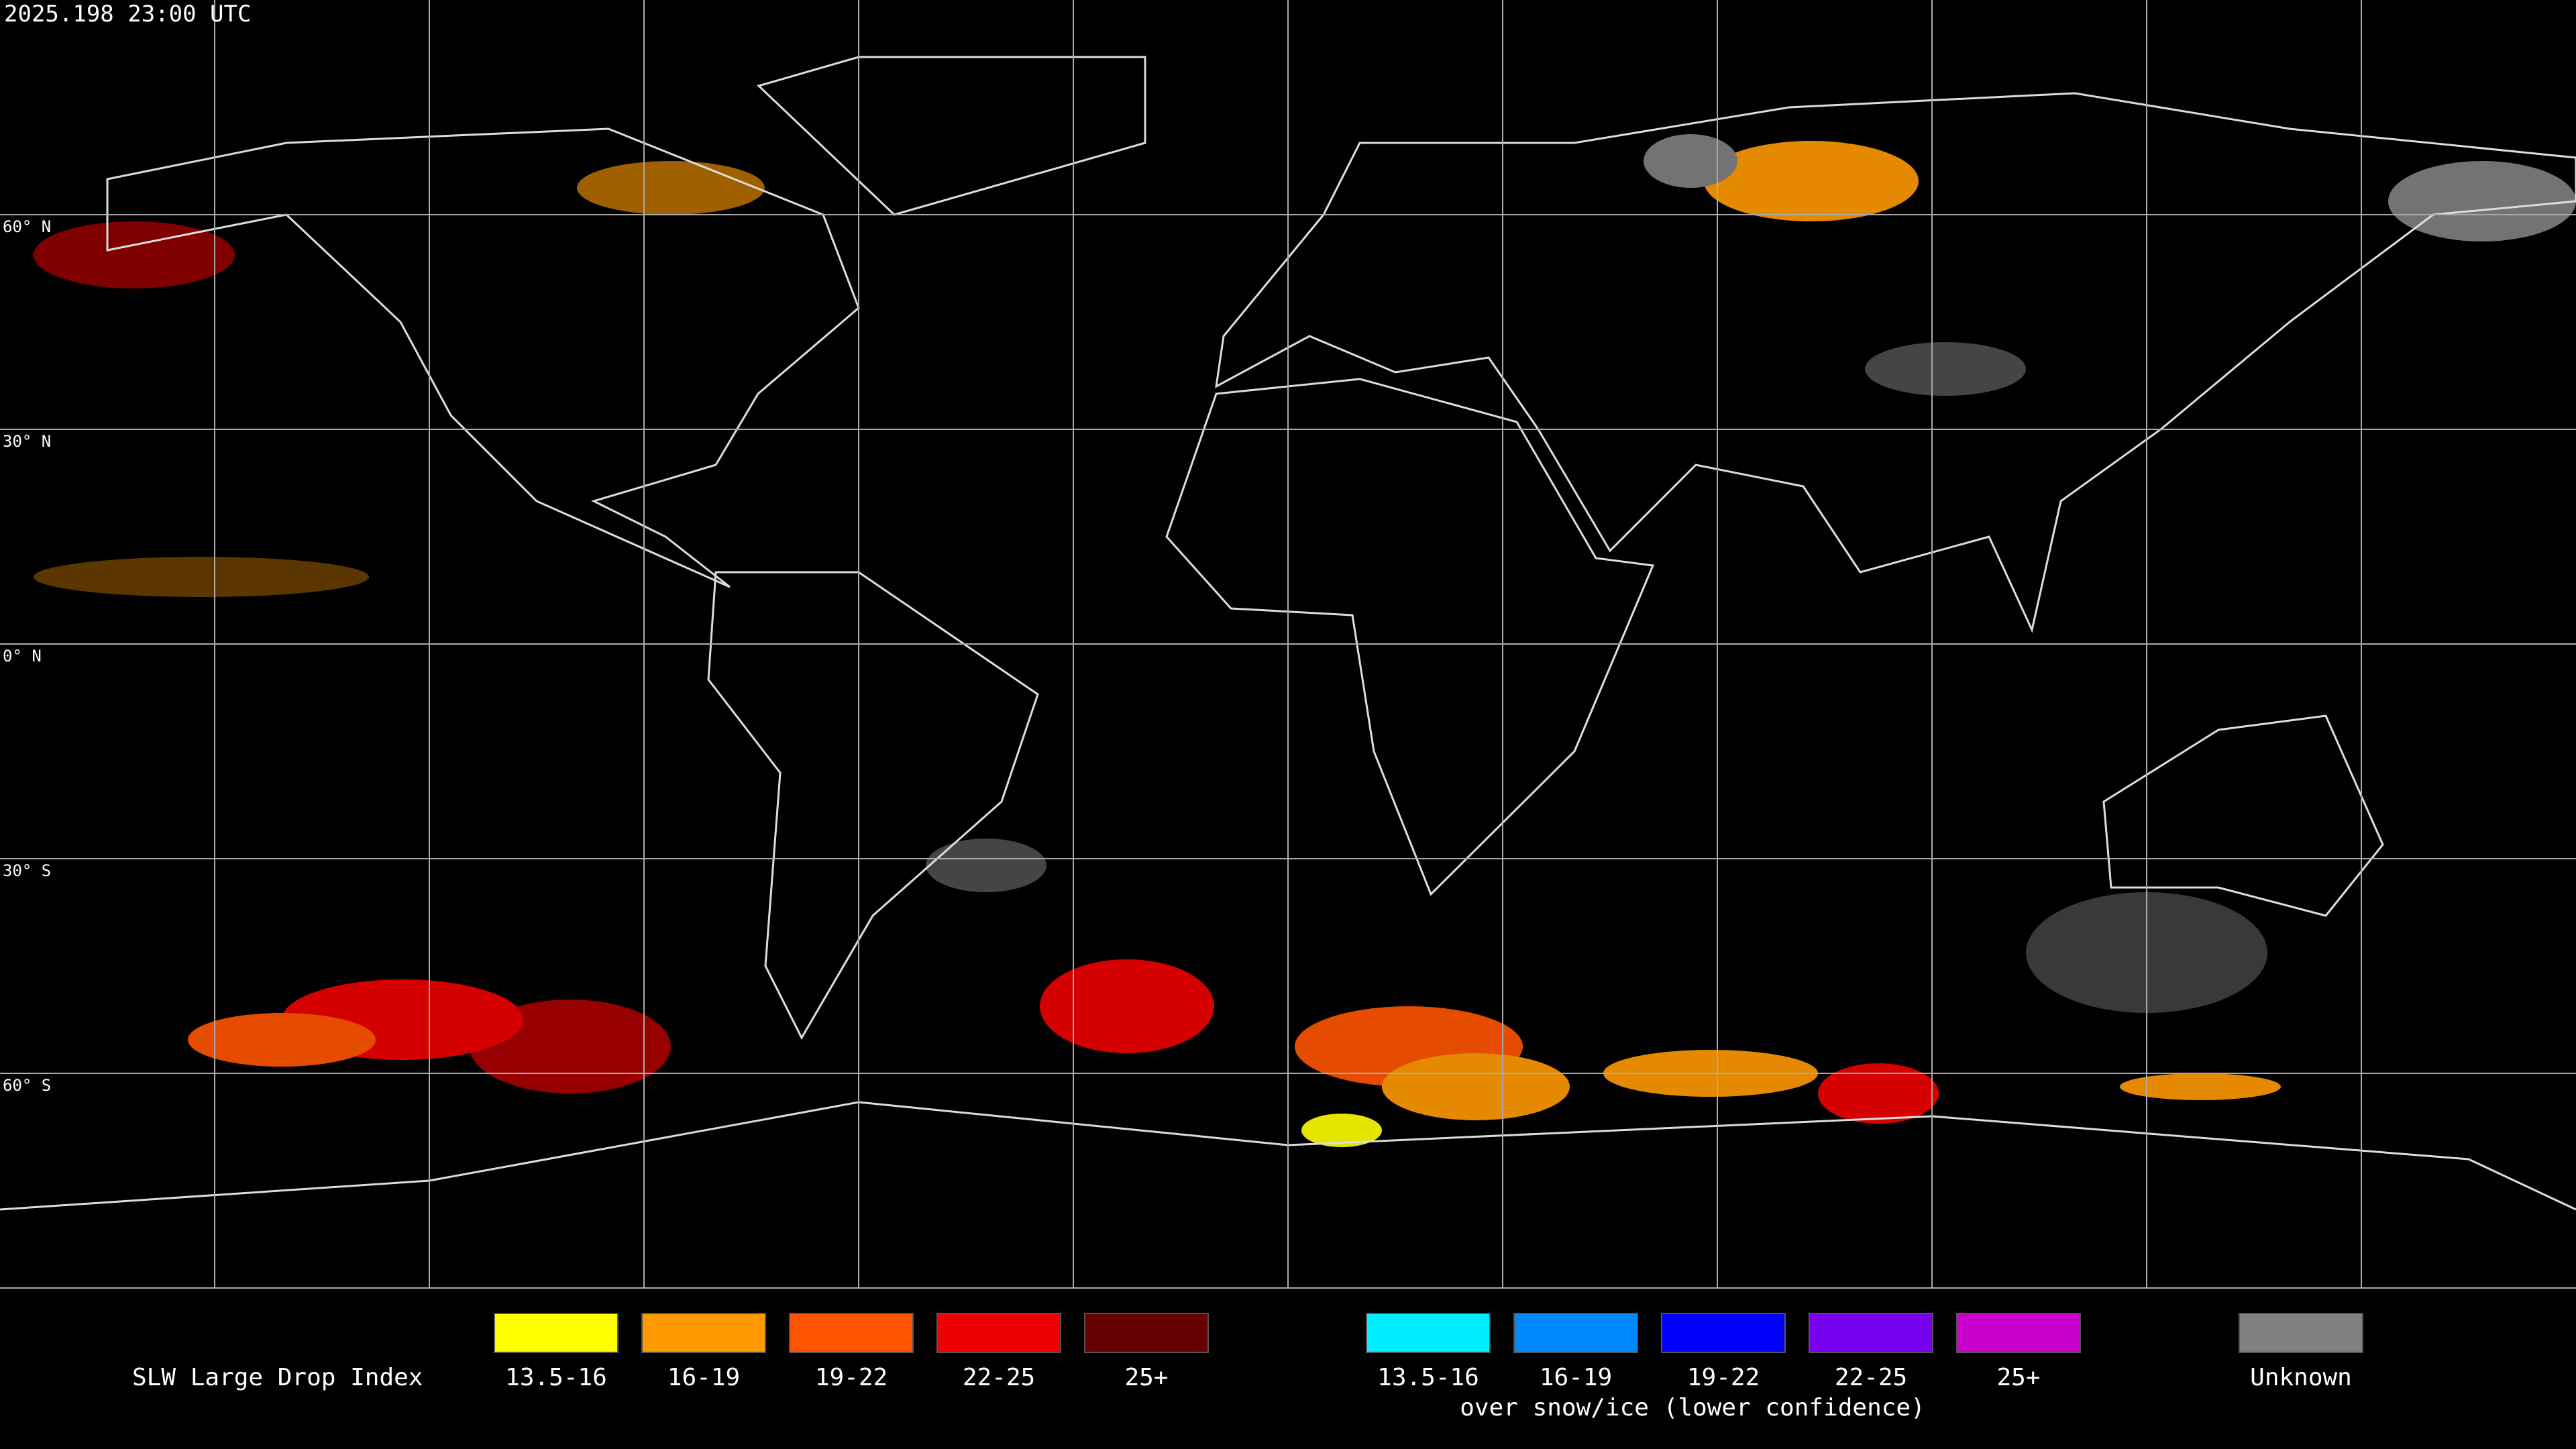 The height and width of the screenshot is (1449, 2576). What do you see at coordinates (27, 870) in the screenshot?
I see `latitude-label: 30° S` at bounding box center [27, 870].